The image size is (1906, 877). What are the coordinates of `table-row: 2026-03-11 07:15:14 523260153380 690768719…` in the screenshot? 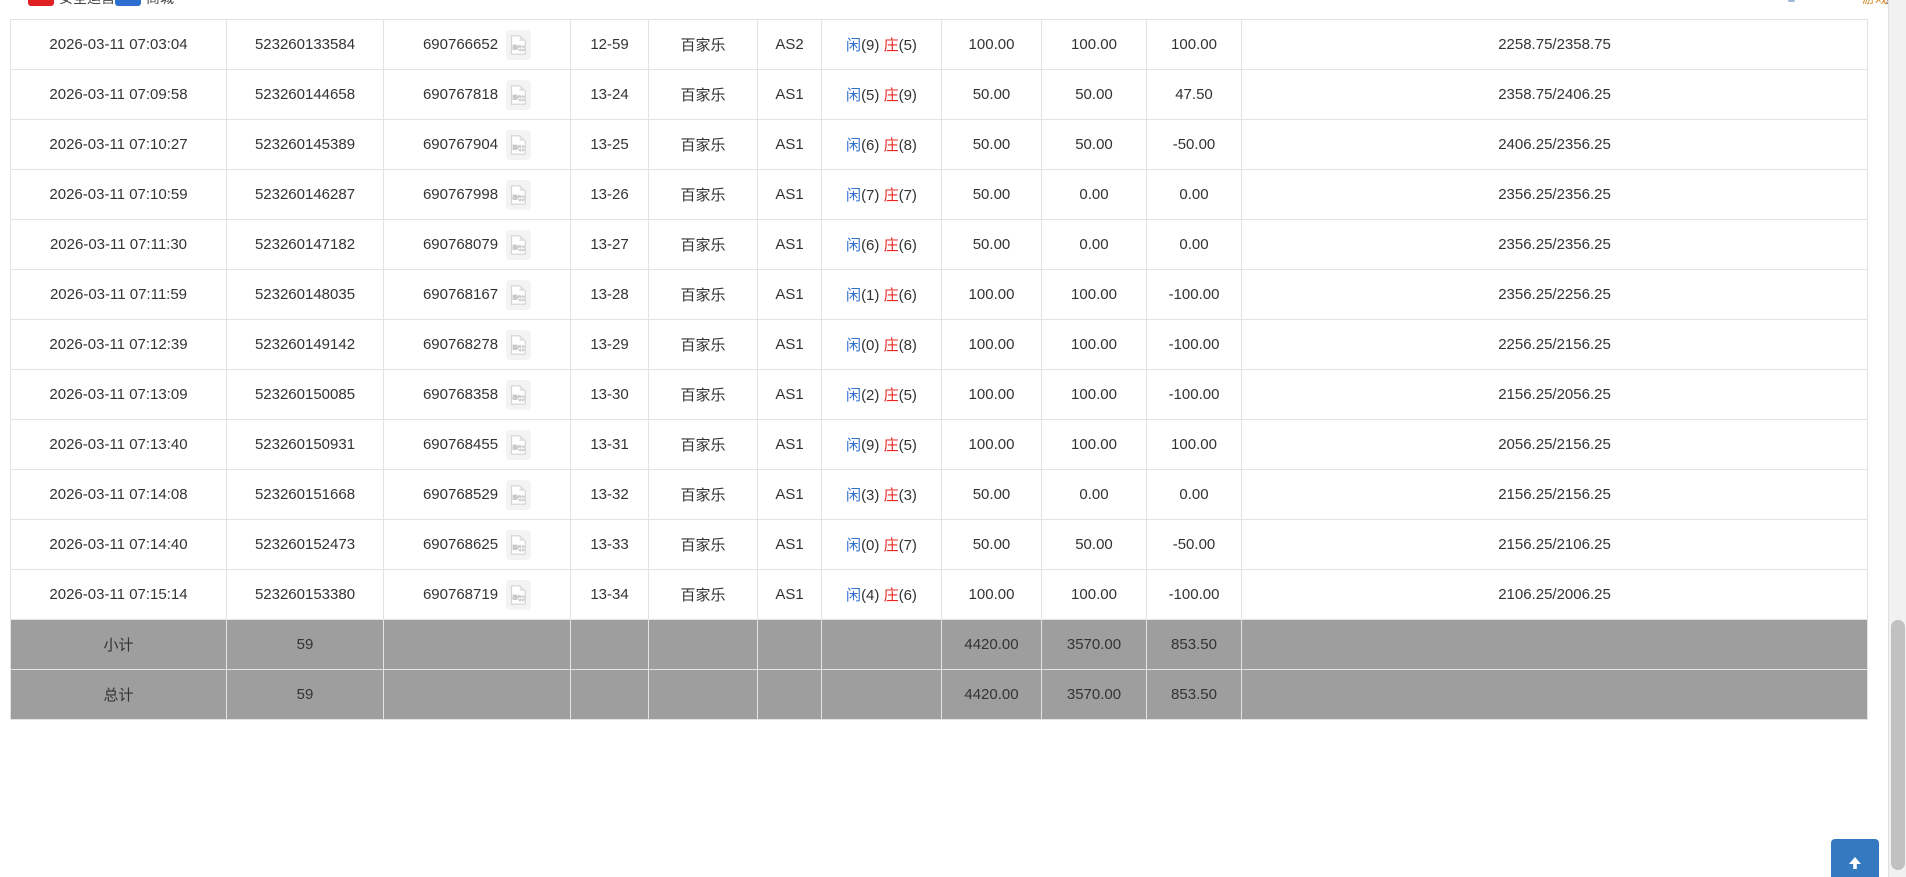 It's located at (939, 594).